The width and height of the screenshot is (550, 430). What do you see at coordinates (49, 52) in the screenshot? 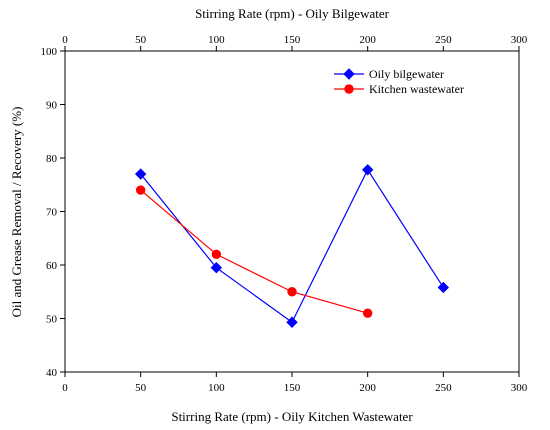
I see `y-tick-label: 100` at bounding box center [49, 52].